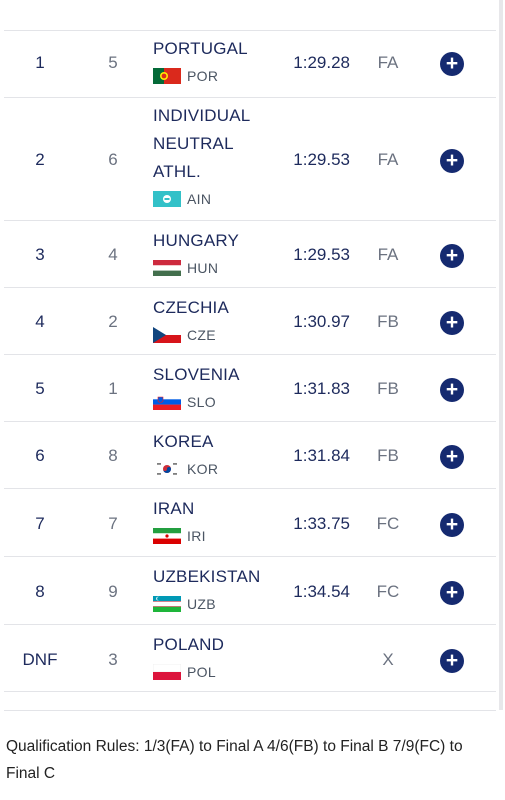  I want to click on lane-cell: 2, so click(113, 321).